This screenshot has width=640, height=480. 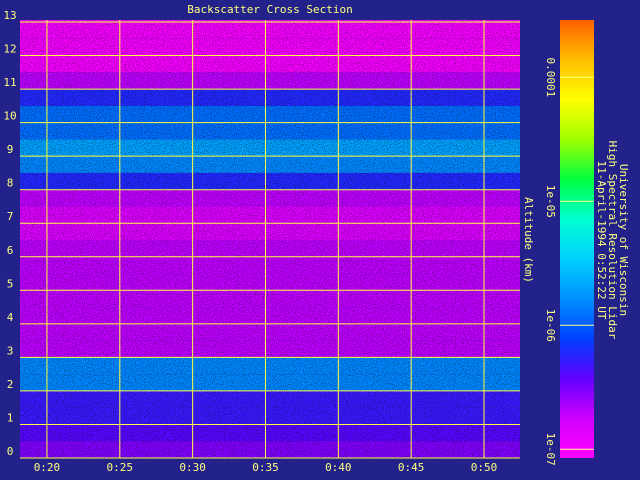 I want to click on colorbar-tick-label: 1e-06, so click(x=550, y=325).